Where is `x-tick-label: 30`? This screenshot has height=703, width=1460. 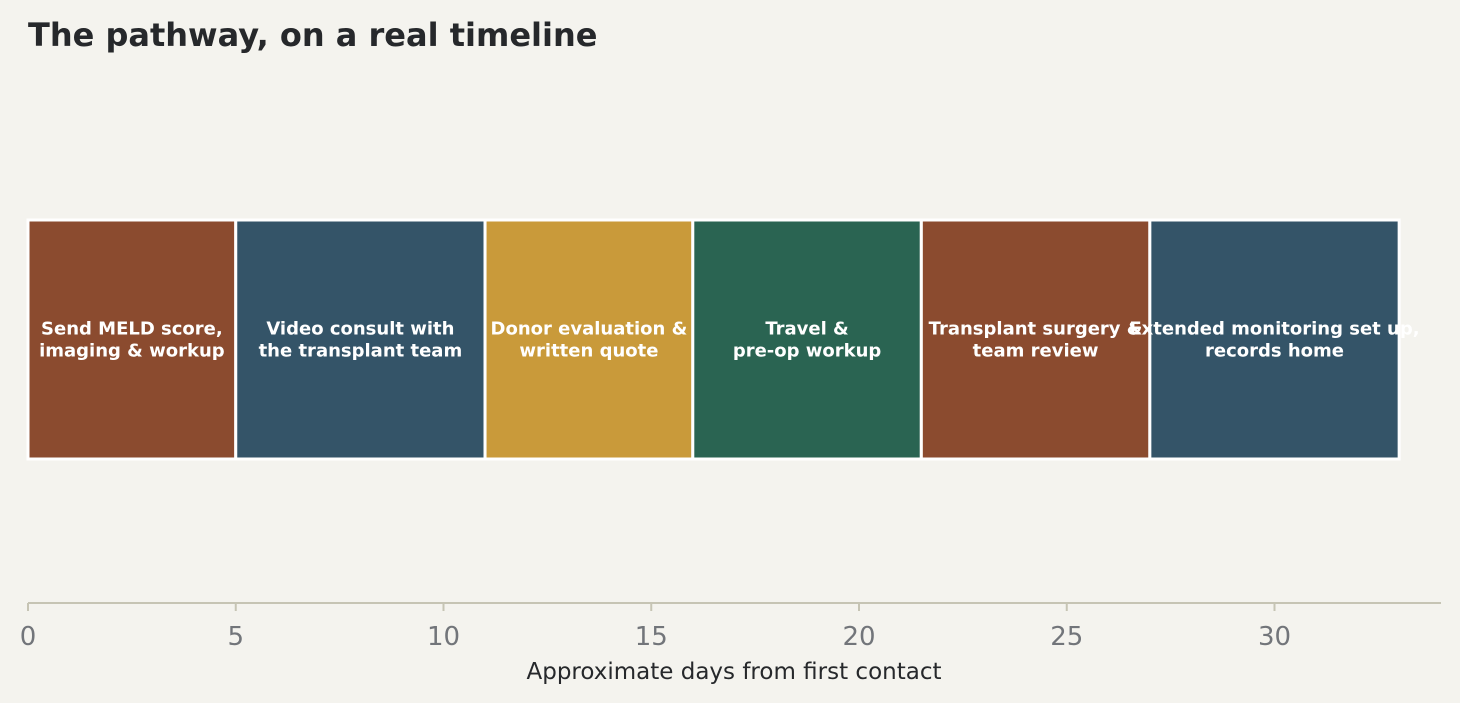 x-tick-label: 30 is located at coordinates (1274, 637).